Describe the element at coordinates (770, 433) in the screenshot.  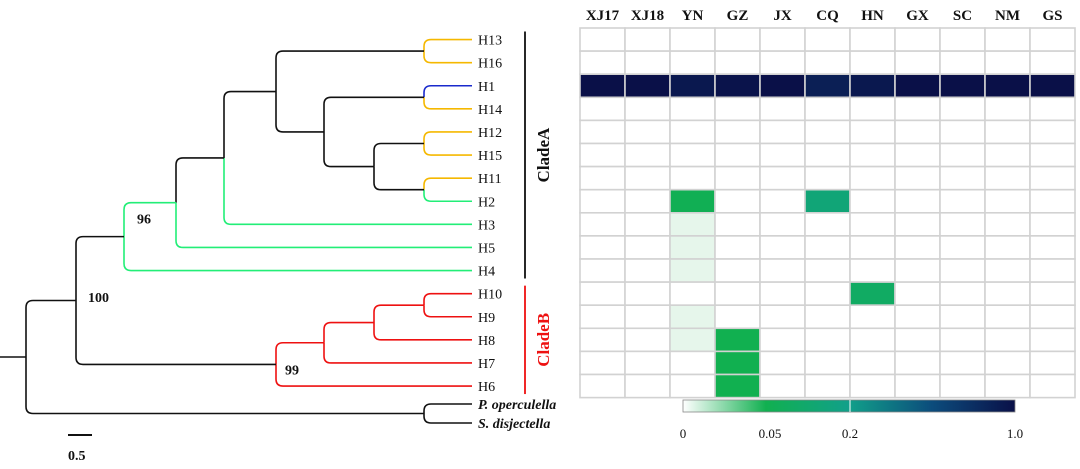
I see `colorbar-tick-label: 0.05` at that location.